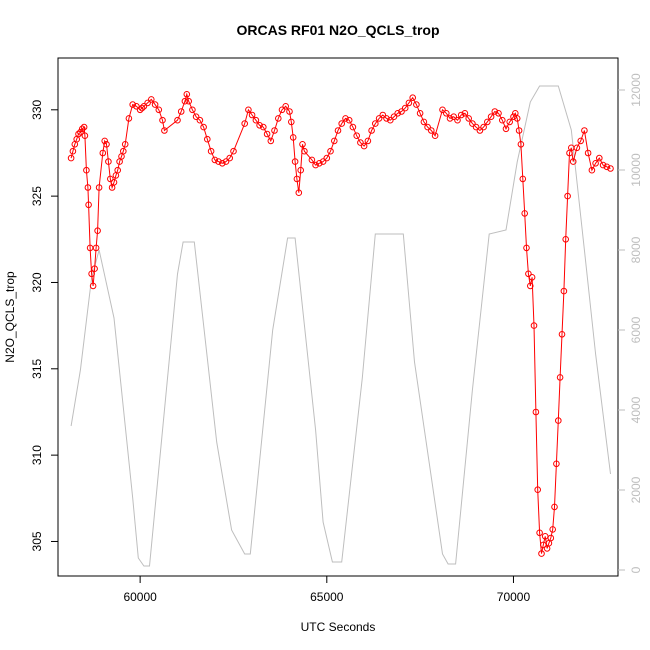 Image resolution: width=650 pixels, height=650 pixels. What do you see at coordinates (140, 597) in the screenshot?
I see `x-tick-label: 60000` at bounding box center [140, 597].